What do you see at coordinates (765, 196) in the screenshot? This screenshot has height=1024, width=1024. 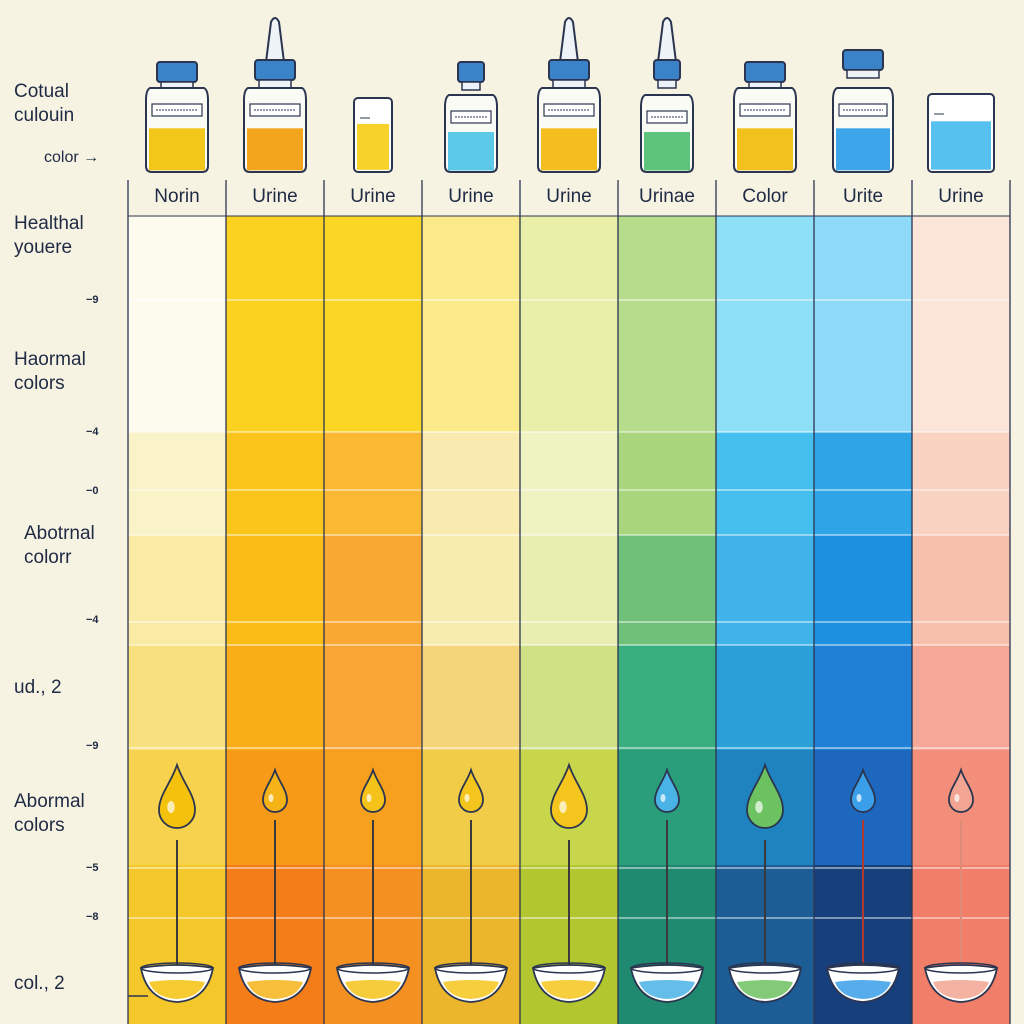 I see `column-header: Color` at bounding box center [765, 196].